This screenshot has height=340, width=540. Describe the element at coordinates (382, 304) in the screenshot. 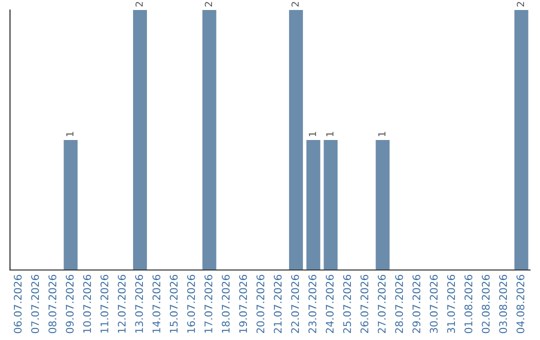

I see `x-tick-label: 27.07.2026` at that location.